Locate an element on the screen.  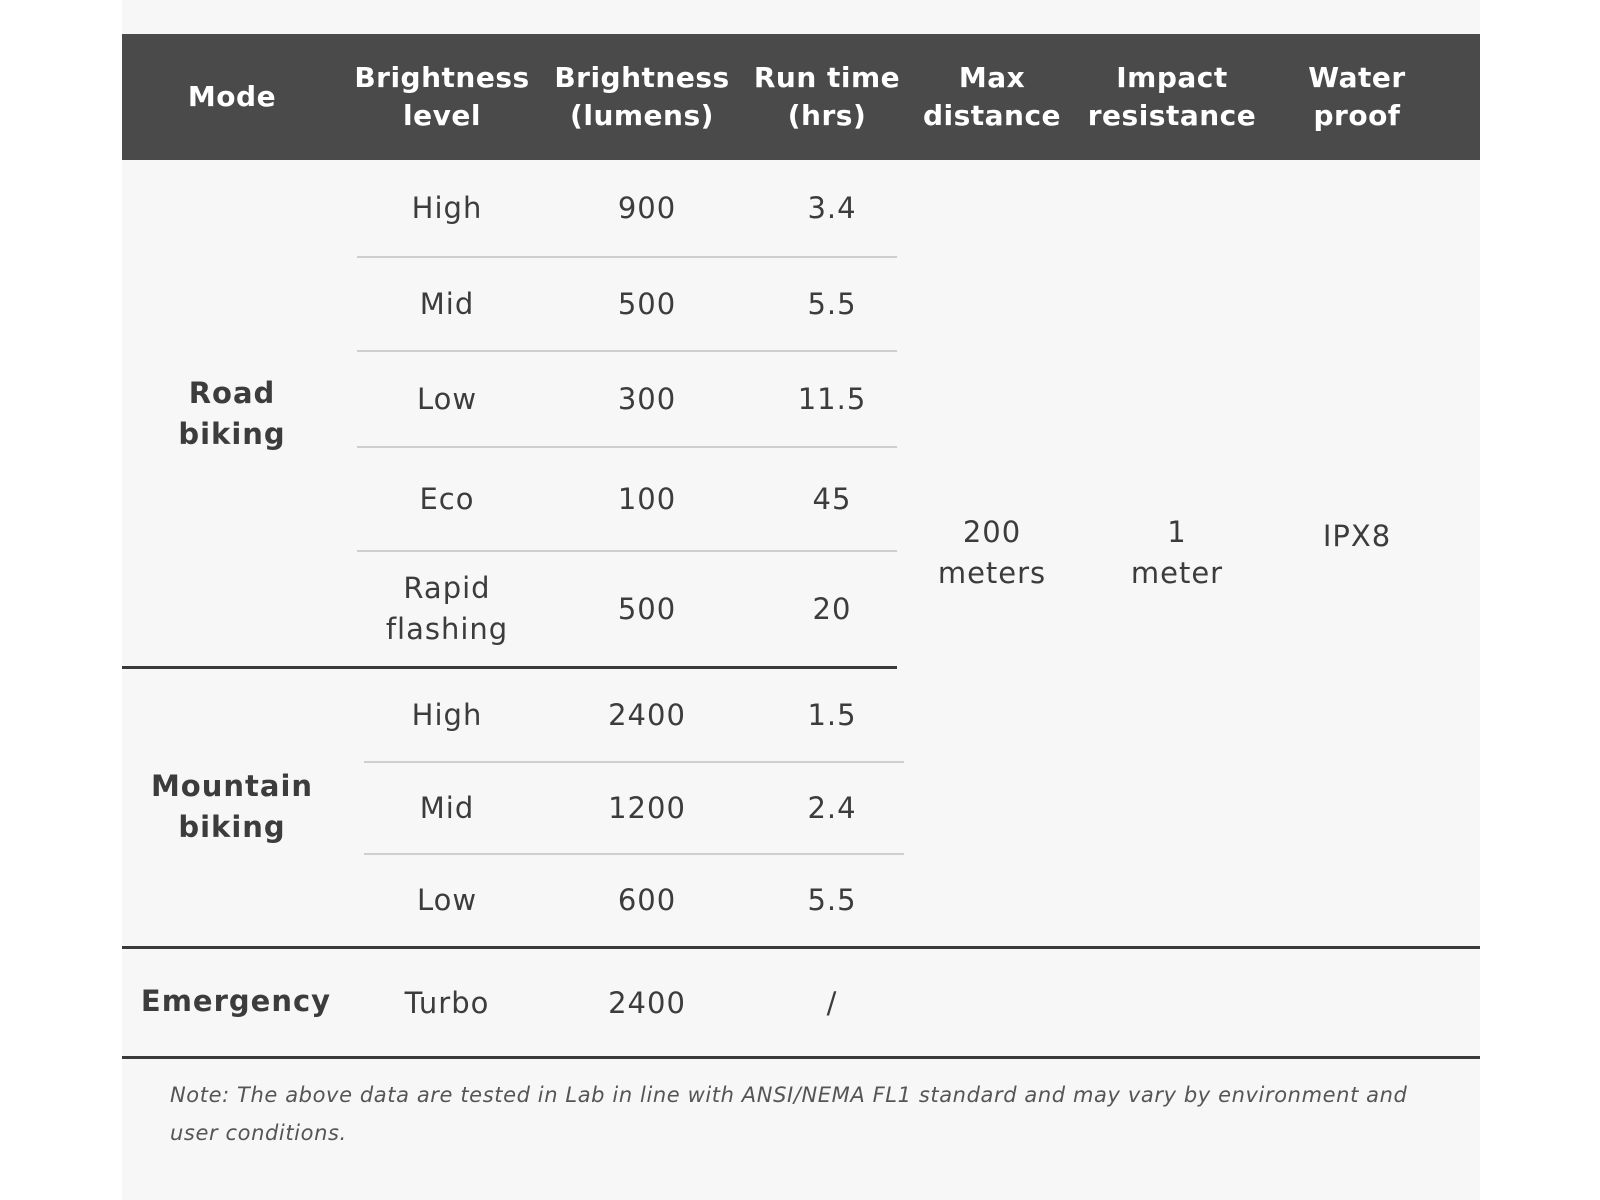
lumens-cell: 1200 is located at coordinates (647, 807).